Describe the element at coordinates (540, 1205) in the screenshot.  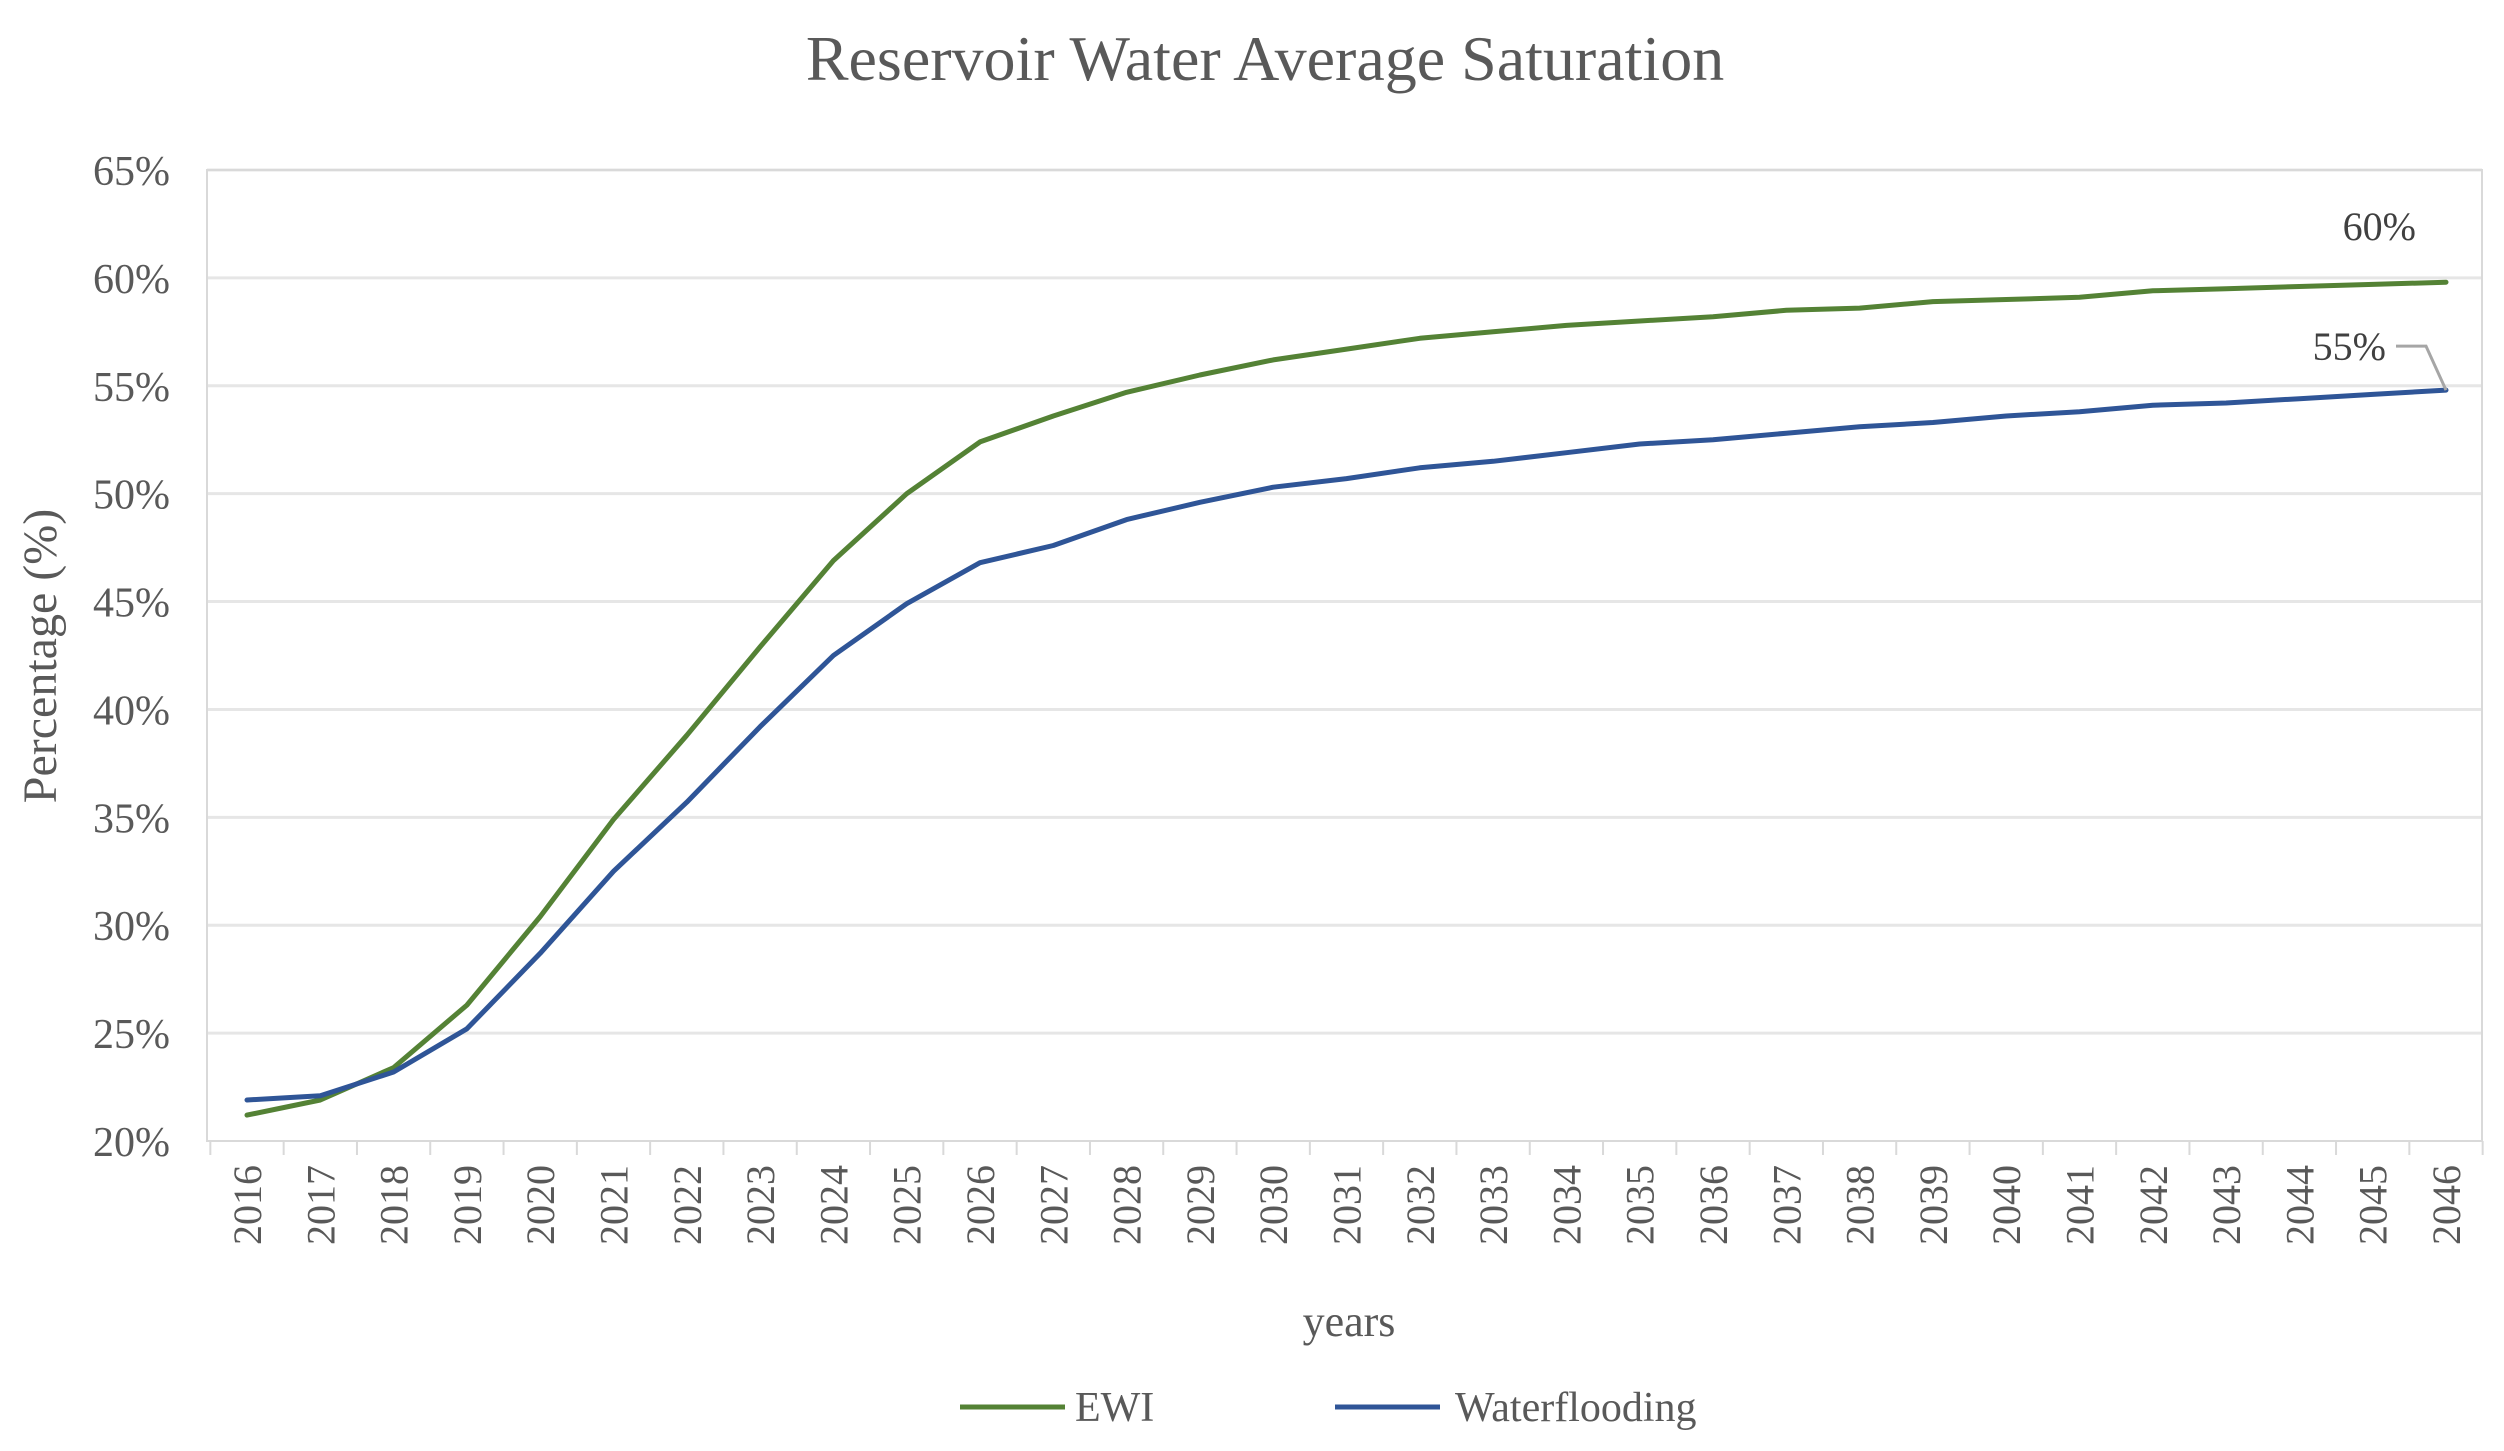
I see `x-tick-label: 2020` at that location.